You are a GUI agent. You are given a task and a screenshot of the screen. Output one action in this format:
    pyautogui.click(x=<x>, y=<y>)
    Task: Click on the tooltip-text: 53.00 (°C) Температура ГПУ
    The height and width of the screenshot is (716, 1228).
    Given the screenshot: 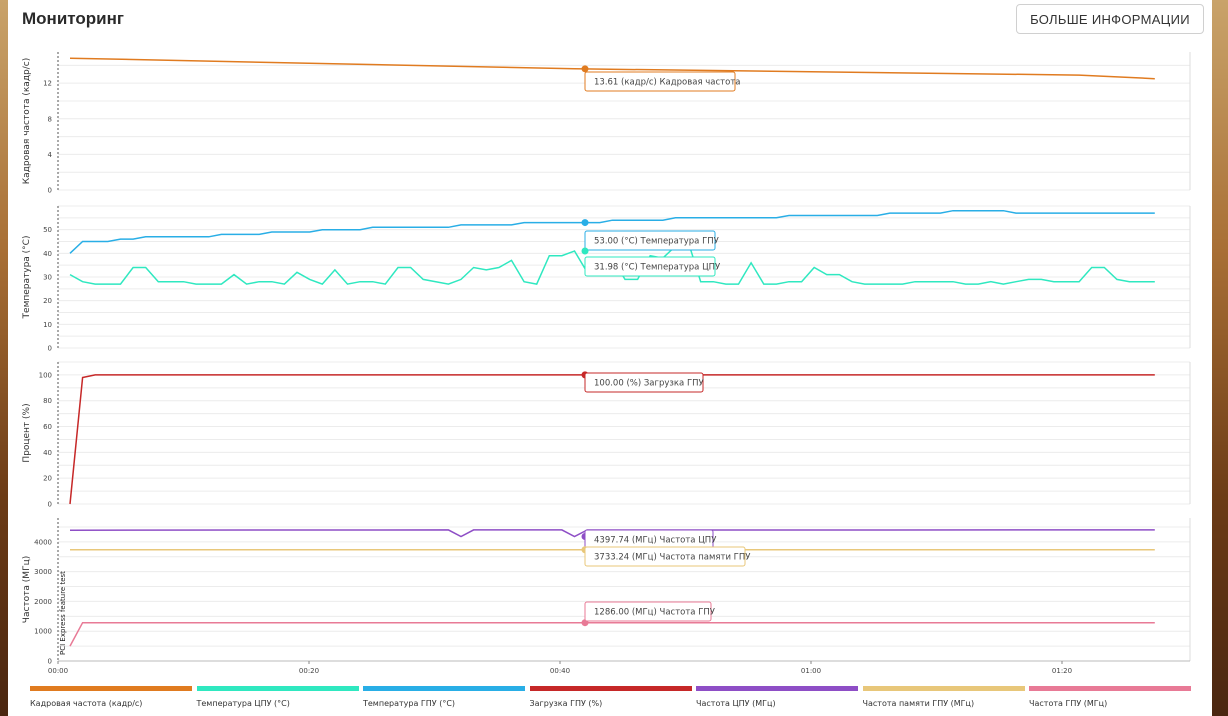 What is the action you would take?
    pyautogui.click(x=657, y=242)
    